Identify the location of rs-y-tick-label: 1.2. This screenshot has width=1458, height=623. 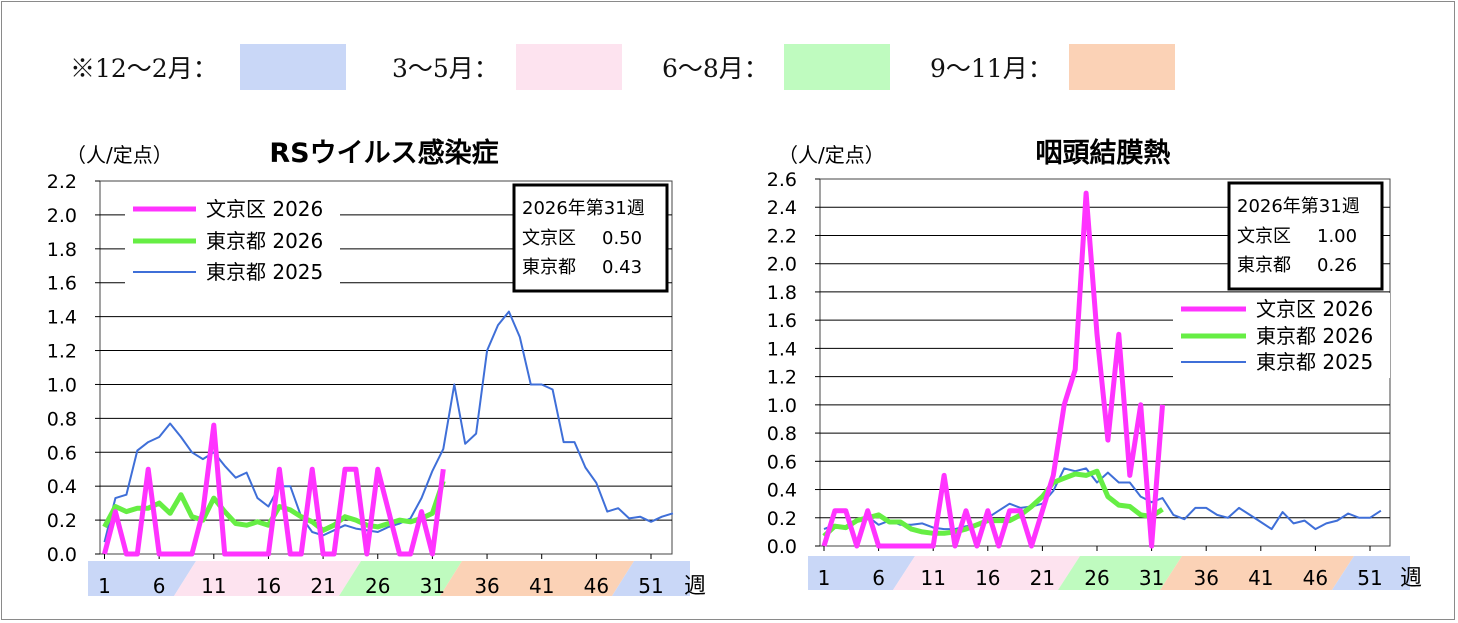
(62, 352).